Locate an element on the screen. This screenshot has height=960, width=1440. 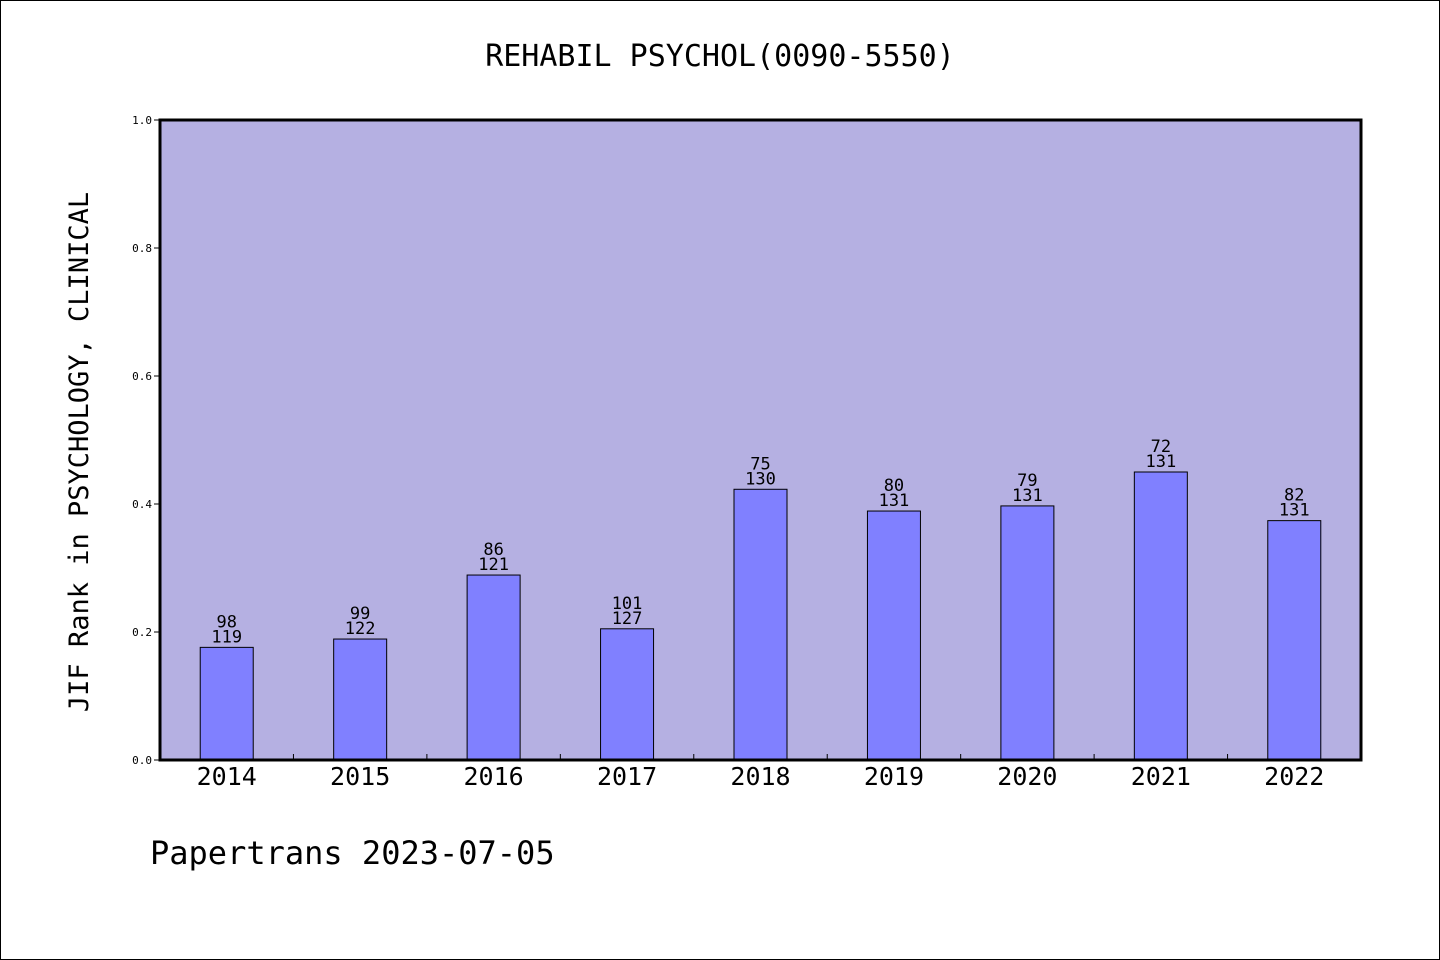
footer-text: Papertrans 2023-07-05 is located at coordinates (352, 853).